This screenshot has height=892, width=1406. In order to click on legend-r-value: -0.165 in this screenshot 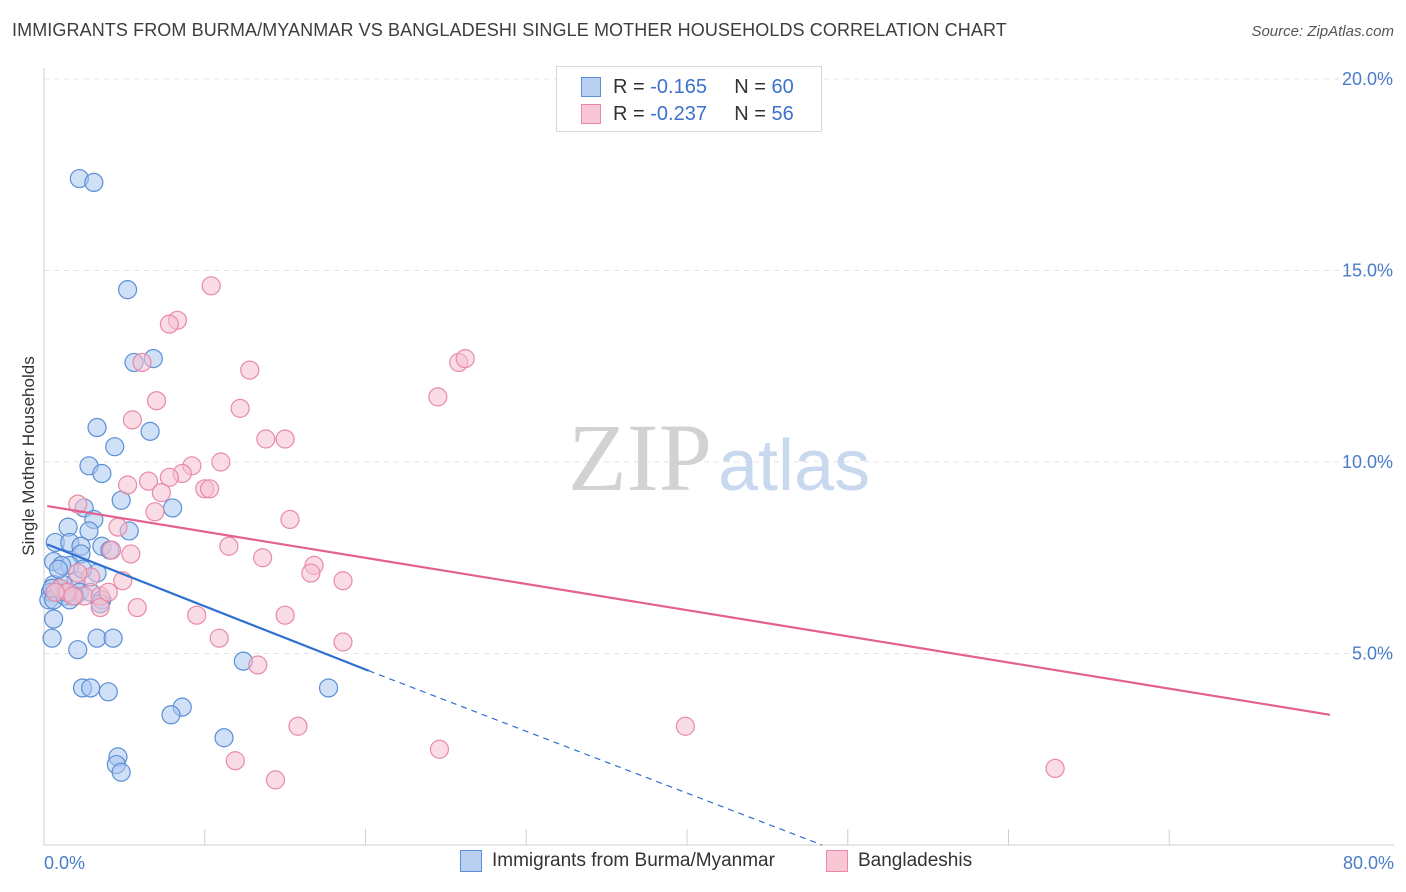, I will do `click(678, 86)`.